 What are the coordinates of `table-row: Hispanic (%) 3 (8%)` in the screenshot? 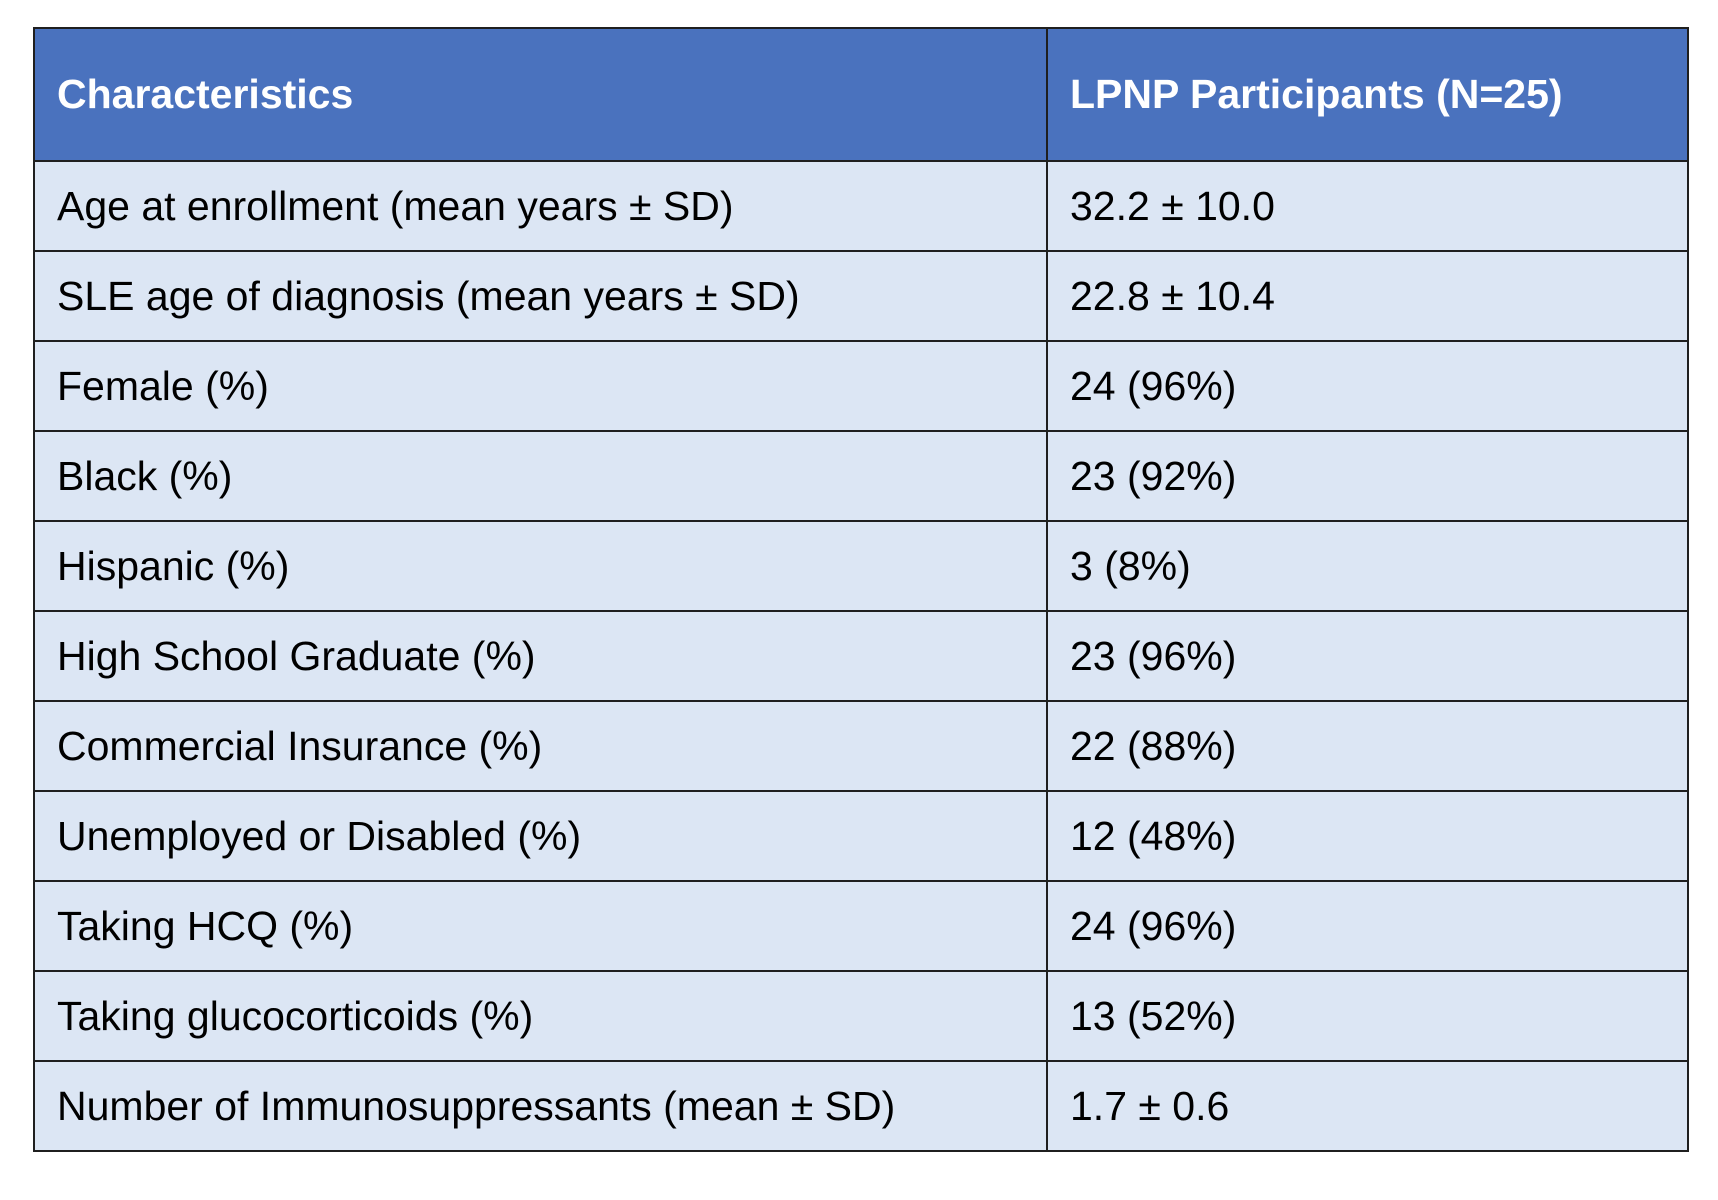 It's located at (861, 566).